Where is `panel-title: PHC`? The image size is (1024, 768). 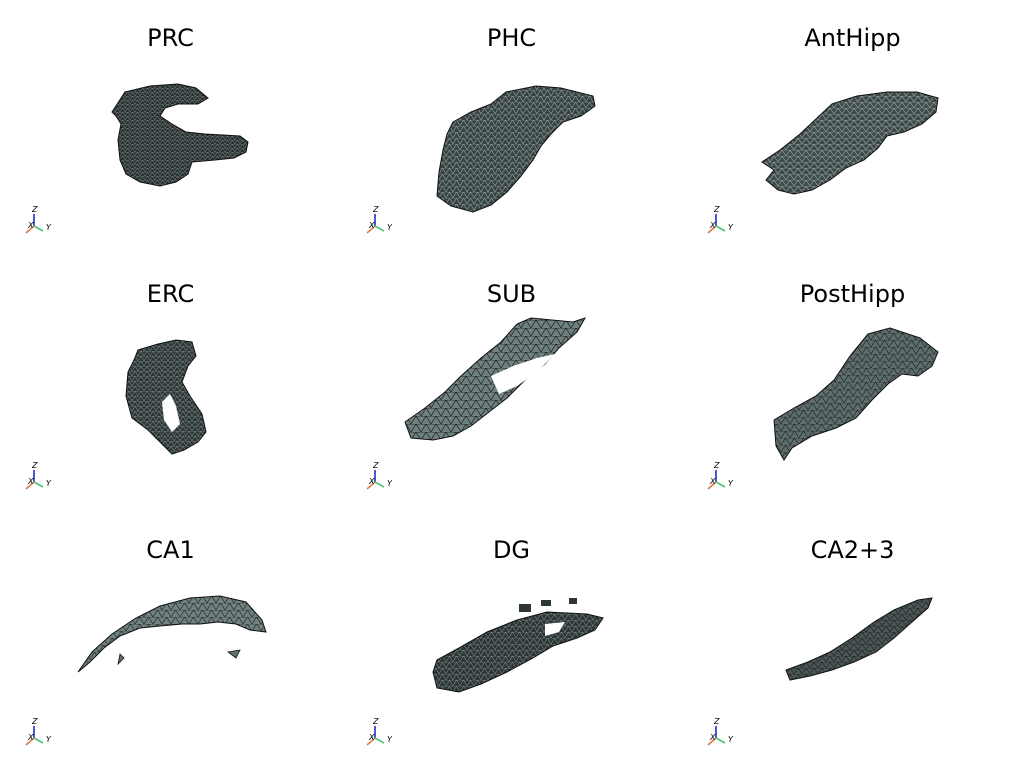 panel-title: PHC is located at coordinates (511, 38).